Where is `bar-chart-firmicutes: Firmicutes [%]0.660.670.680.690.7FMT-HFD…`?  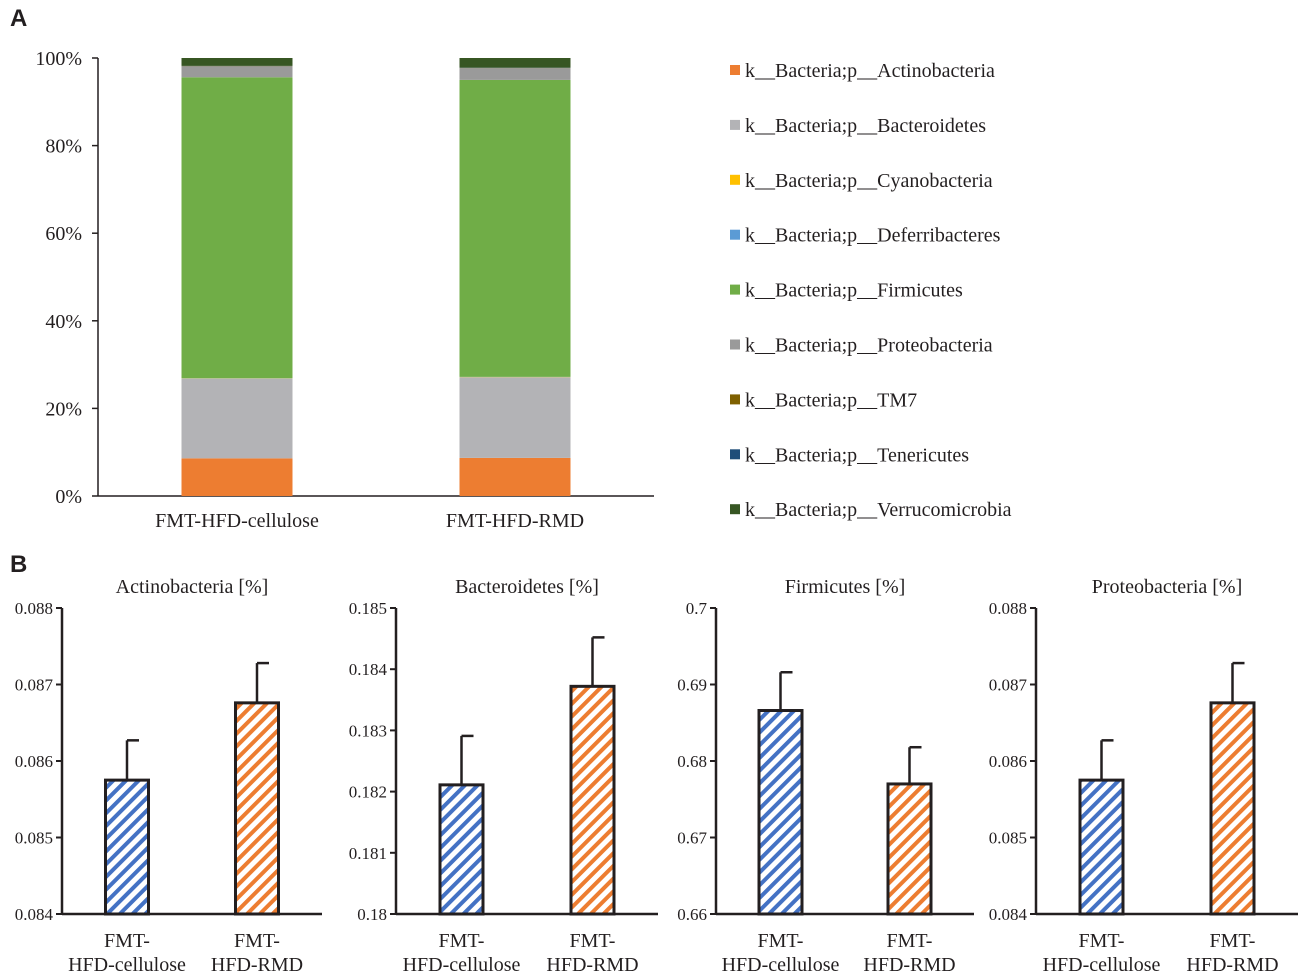
bar-chart-firmicutes: Firmicutes [%]0.660.670.680.690.7FMT-HFD… is located at coordinates (825, 776).